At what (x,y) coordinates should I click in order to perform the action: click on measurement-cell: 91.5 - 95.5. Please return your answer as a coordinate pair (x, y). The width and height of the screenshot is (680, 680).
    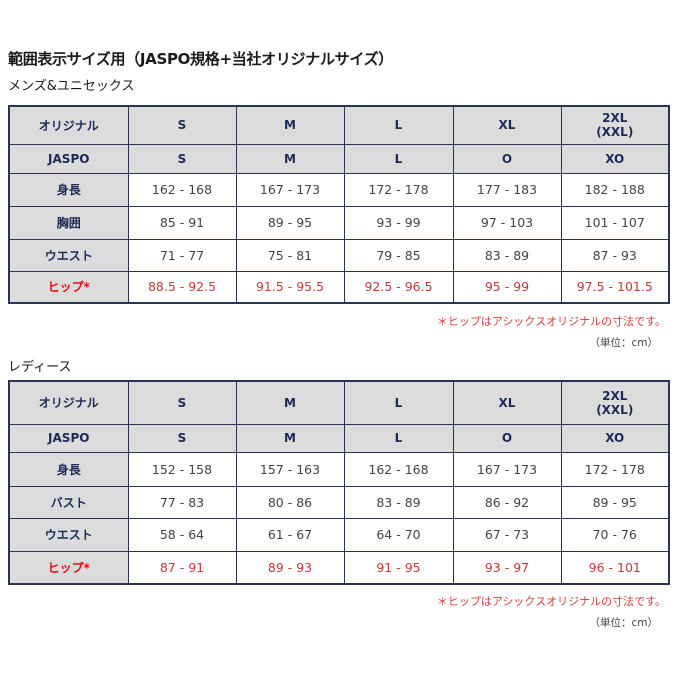
    Looking at the image, I should click on (290, 287).